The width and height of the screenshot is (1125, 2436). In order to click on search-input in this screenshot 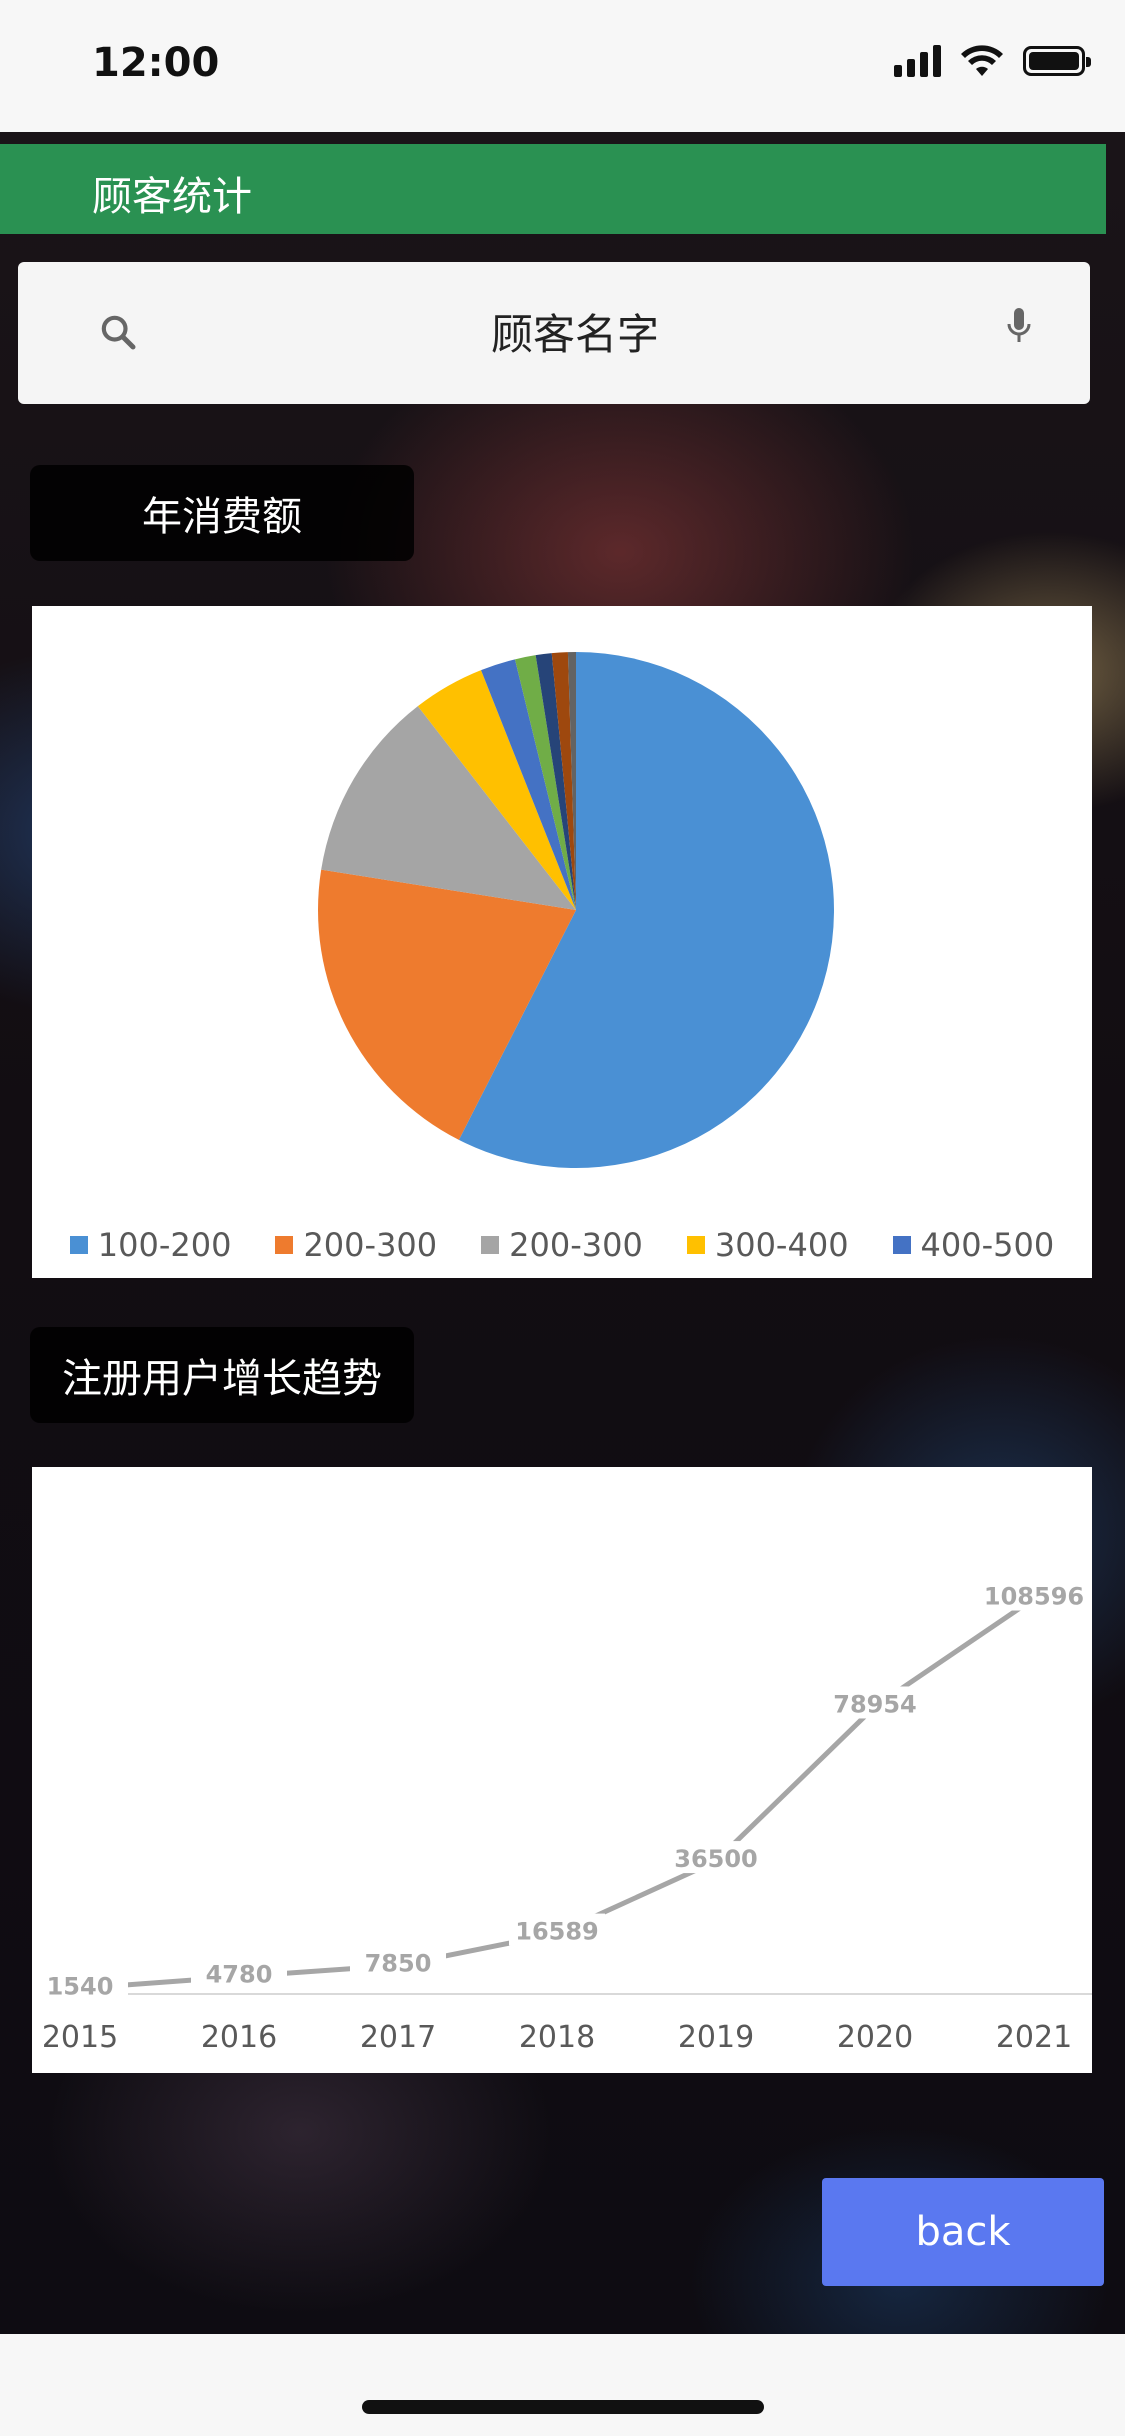, I will do `click(575, 334)`.